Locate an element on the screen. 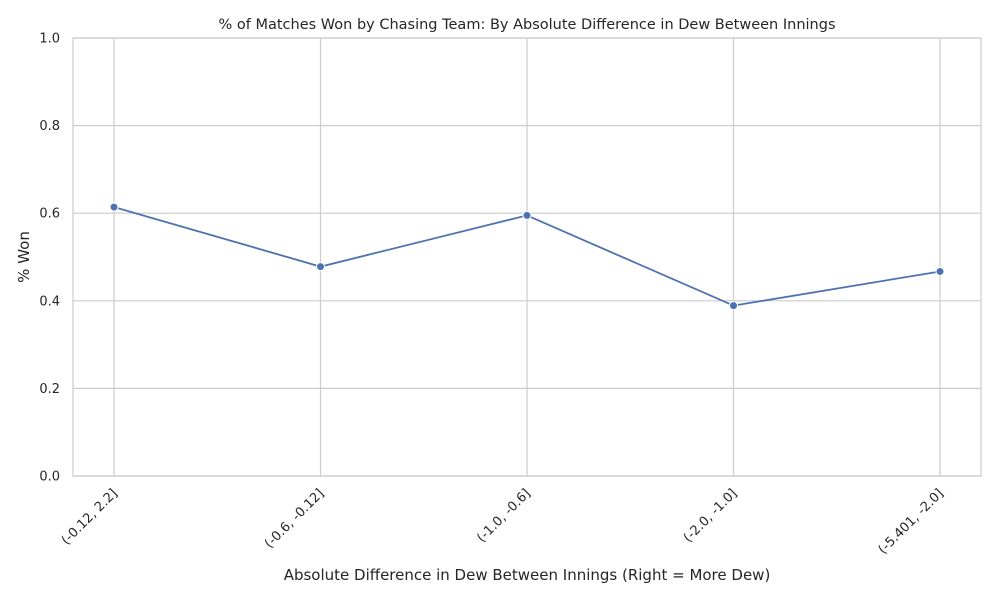 The height and width of the screenshot is (600, 1000). x-tick-label: (-1.0, -0.6] is located at coordinates (503, 515).